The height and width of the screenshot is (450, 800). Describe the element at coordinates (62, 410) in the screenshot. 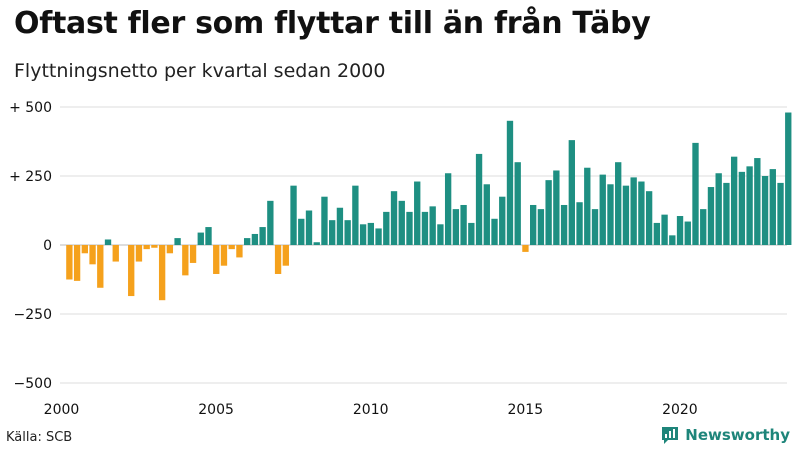

I see `x-tick-label: 2000` at that location.